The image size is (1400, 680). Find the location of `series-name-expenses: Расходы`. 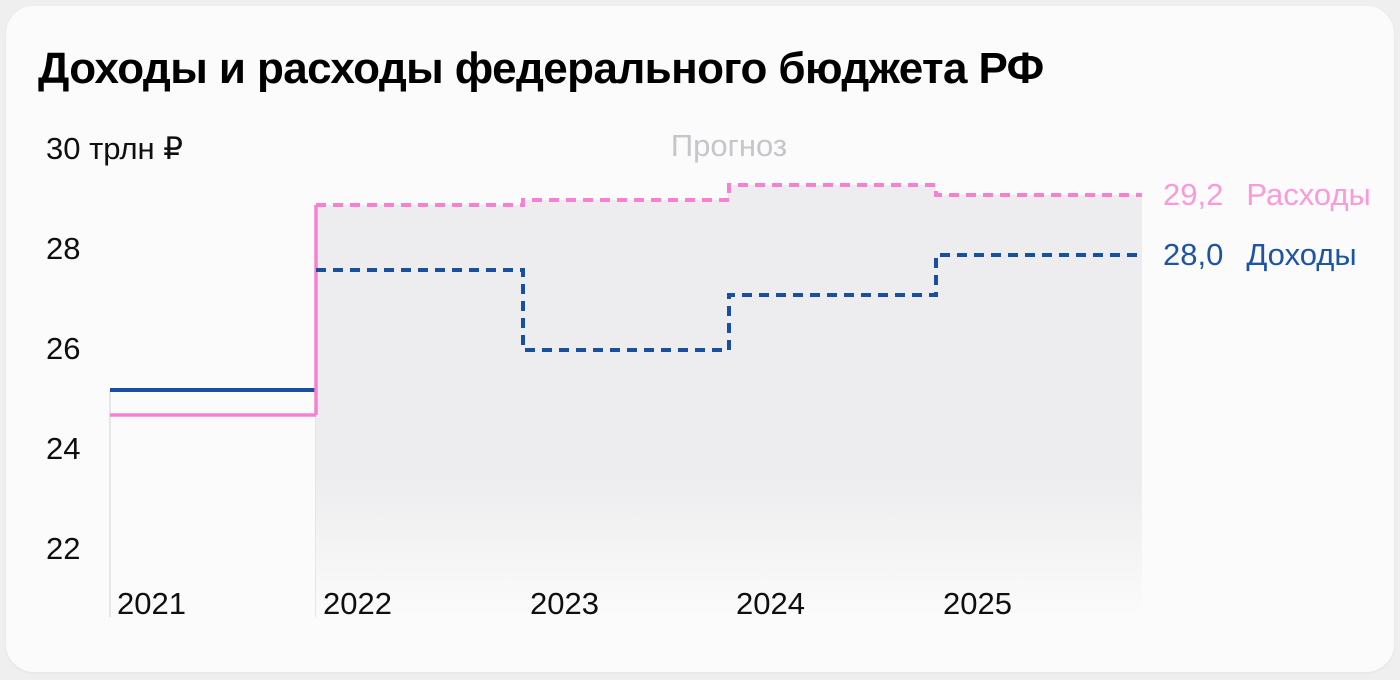

series-name-expenses: Расходы is located at coordinates (1308, 194).